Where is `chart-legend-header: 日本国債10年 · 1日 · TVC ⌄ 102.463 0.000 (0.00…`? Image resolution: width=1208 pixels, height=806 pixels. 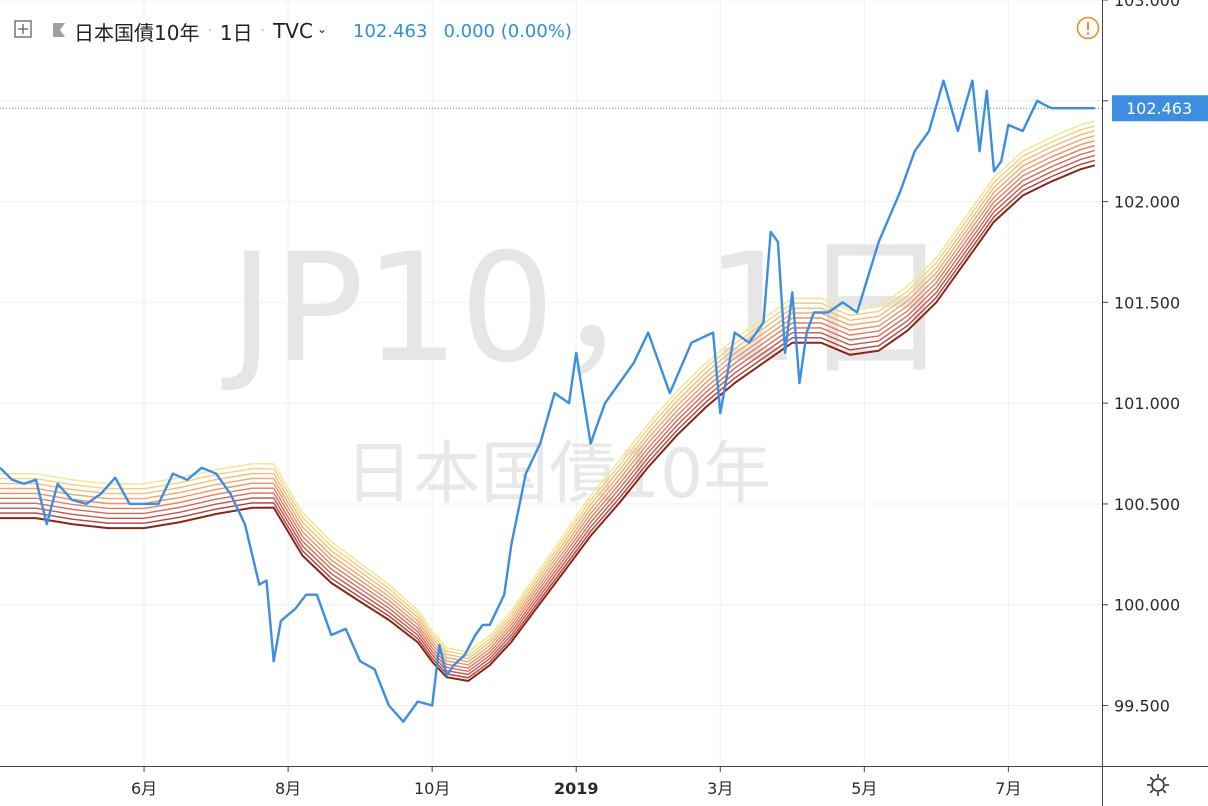
chart-legend-header: 日本国債10年 · 1日 · TVC ⌄ 102.463 0.000 (0.00… is located at coordinates (293, 31).